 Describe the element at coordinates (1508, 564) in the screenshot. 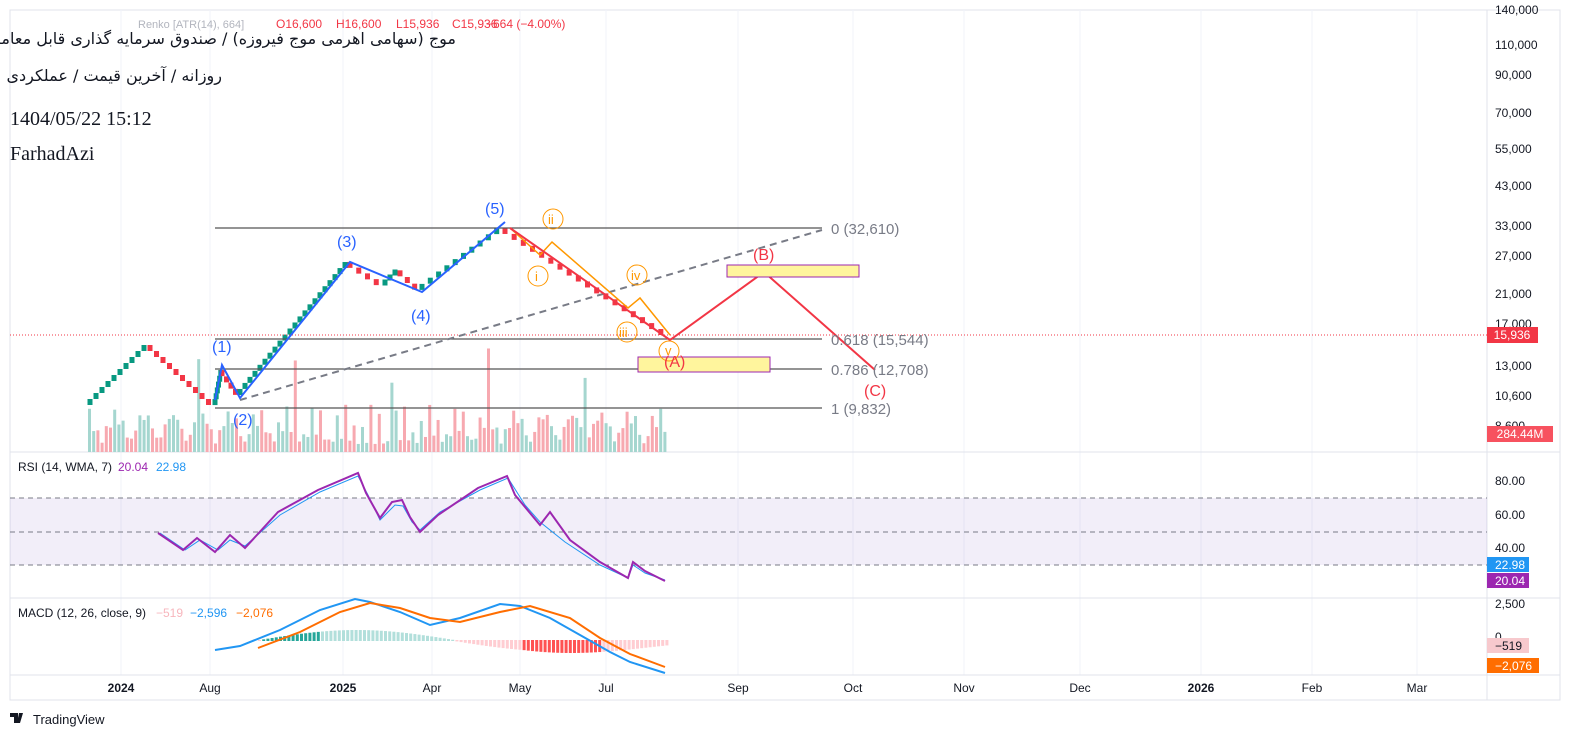

I see `badge` at that location.